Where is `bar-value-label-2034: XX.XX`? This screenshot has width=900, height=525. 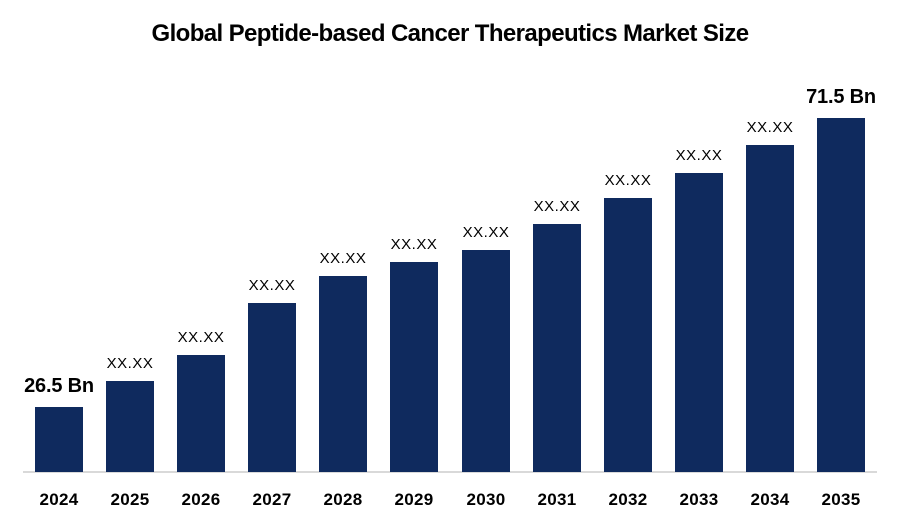 bar-value-label-2034: XX.XX is located at coordinates (770, 127).